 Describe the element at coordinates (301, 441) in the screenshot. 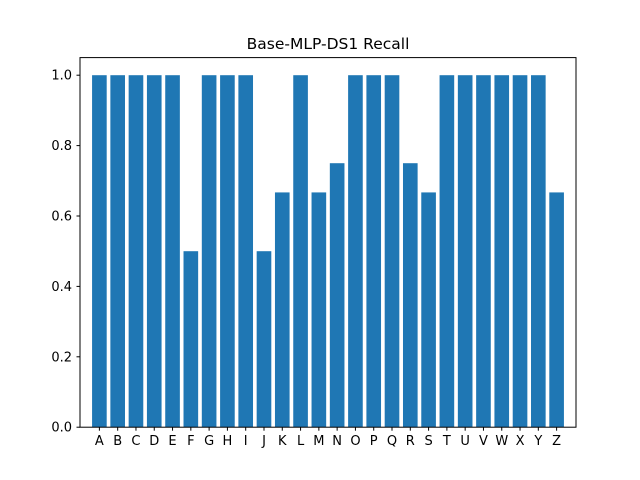

I see `x-tick-label: L` at that location.